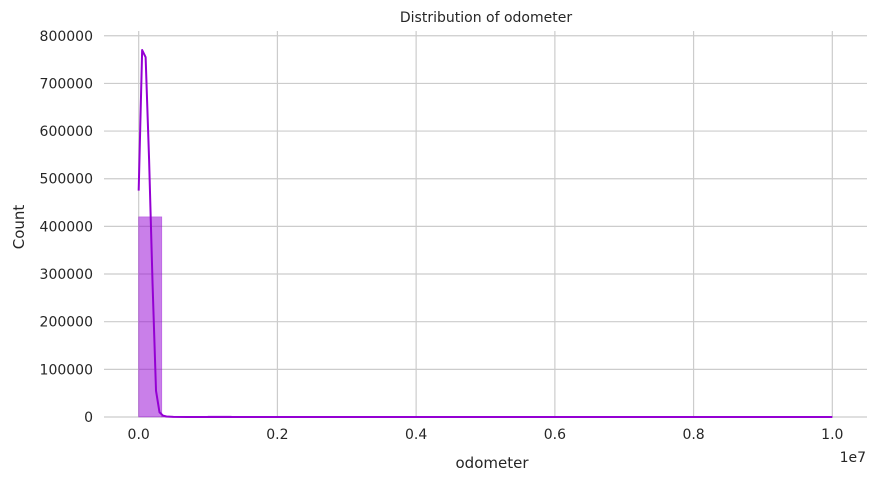  I want to click on y-tick-label: 100000, so click(66, 370).